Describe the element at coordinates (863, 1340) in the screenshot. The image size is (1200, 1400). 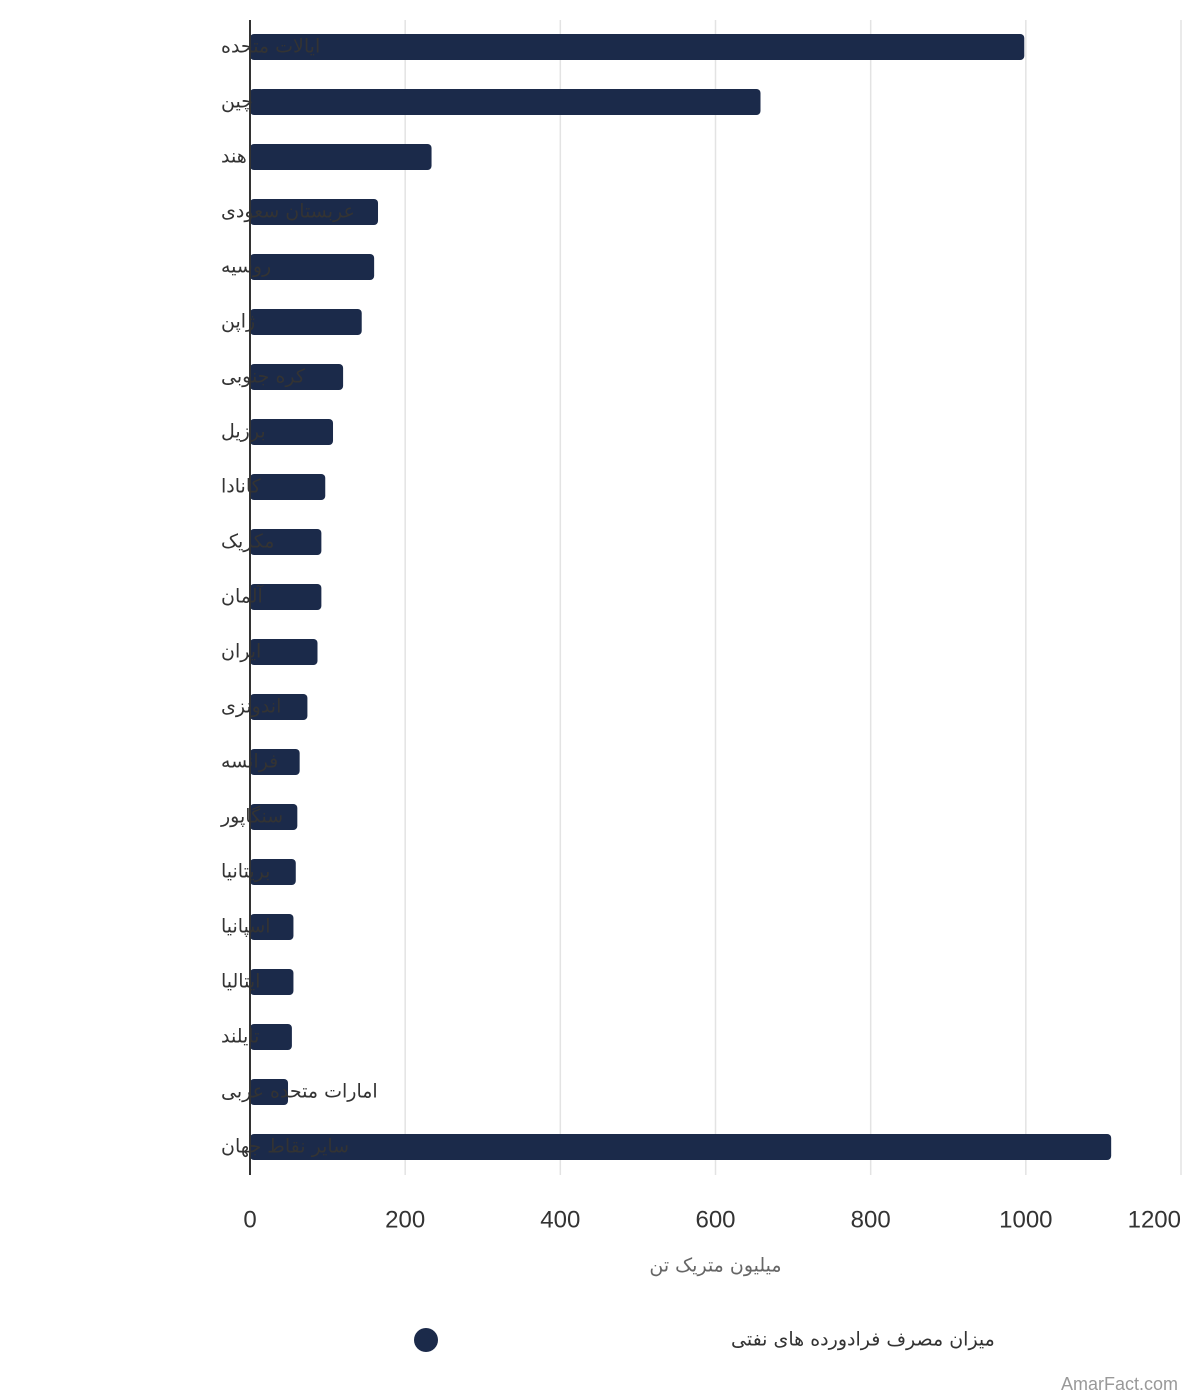
I see `legend-label: میزان مصرف فرادورده های نفتی` at that location.